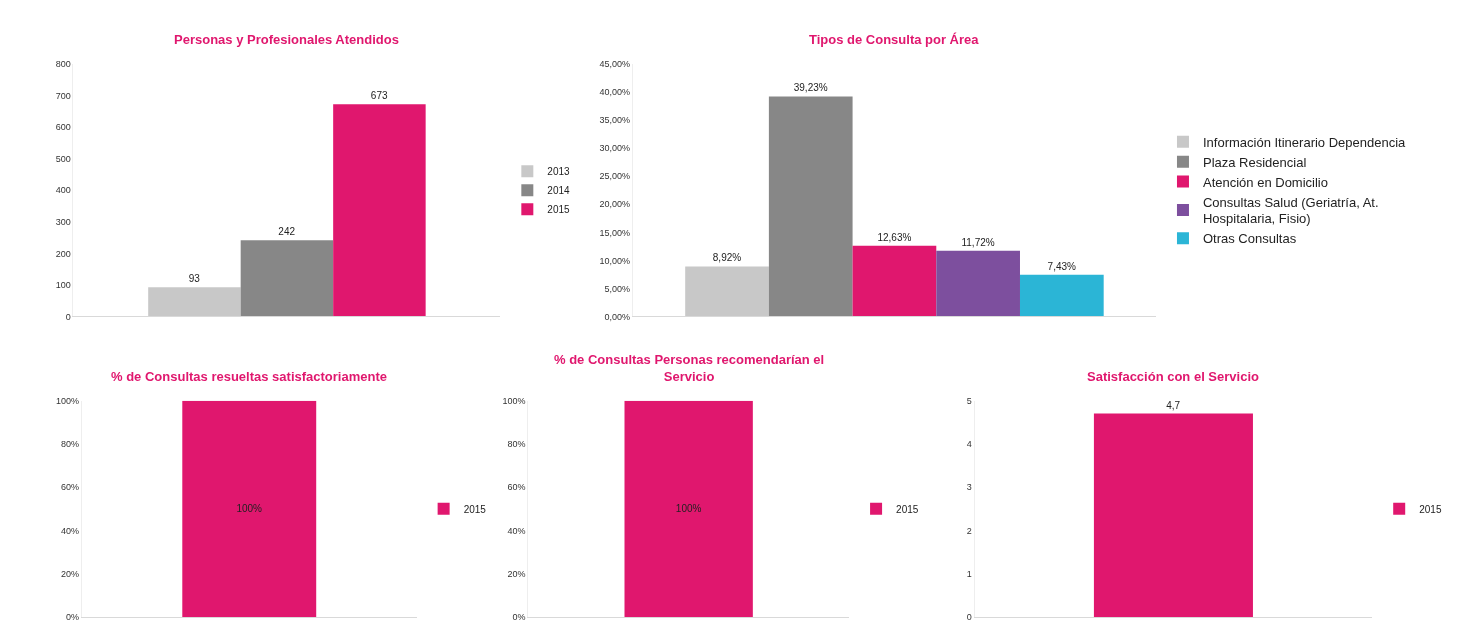  I want to click on legend-label: Plaza Residencial, so click(1254, 162).